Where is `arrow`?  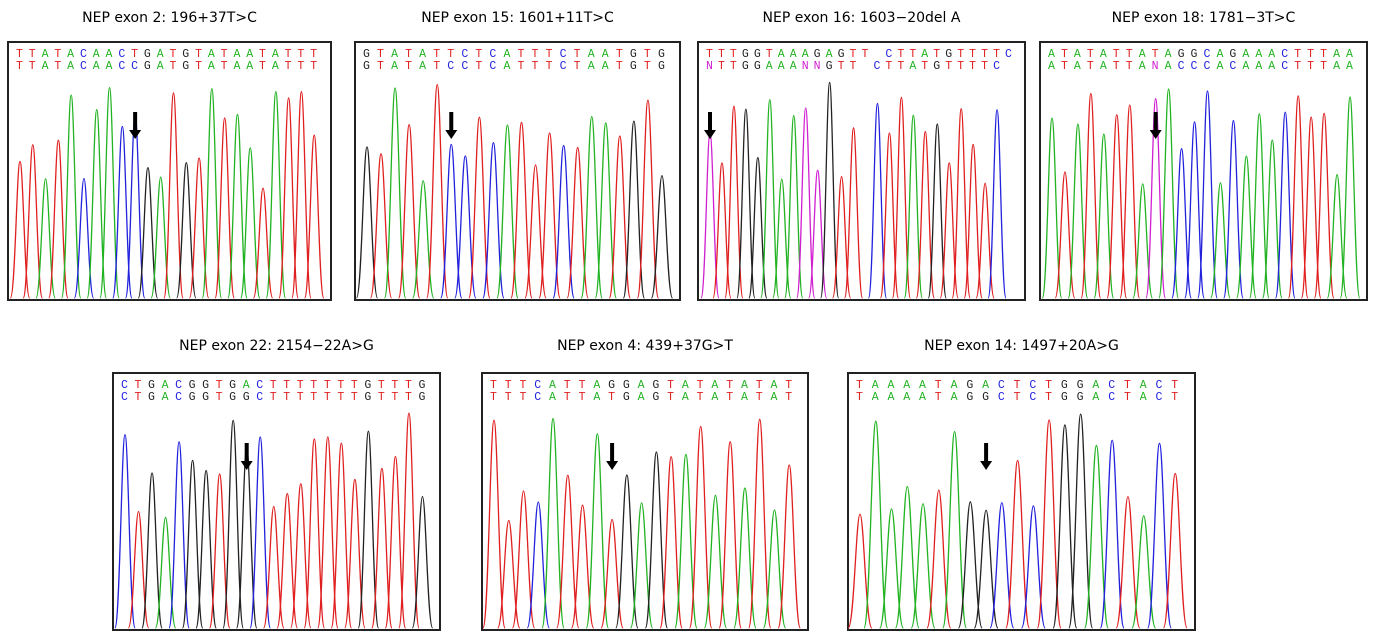 arrow is located at coordinates (1155, 125).